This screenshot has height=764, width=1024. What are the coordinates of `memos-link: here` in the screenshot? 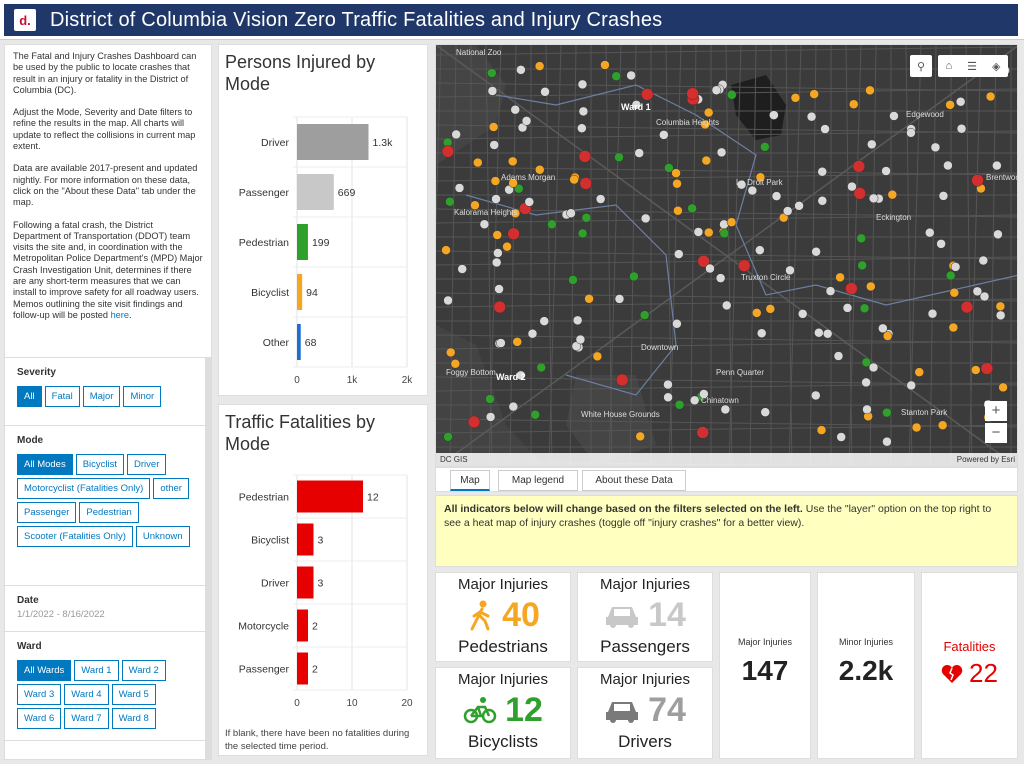 It's located at (119, 314).